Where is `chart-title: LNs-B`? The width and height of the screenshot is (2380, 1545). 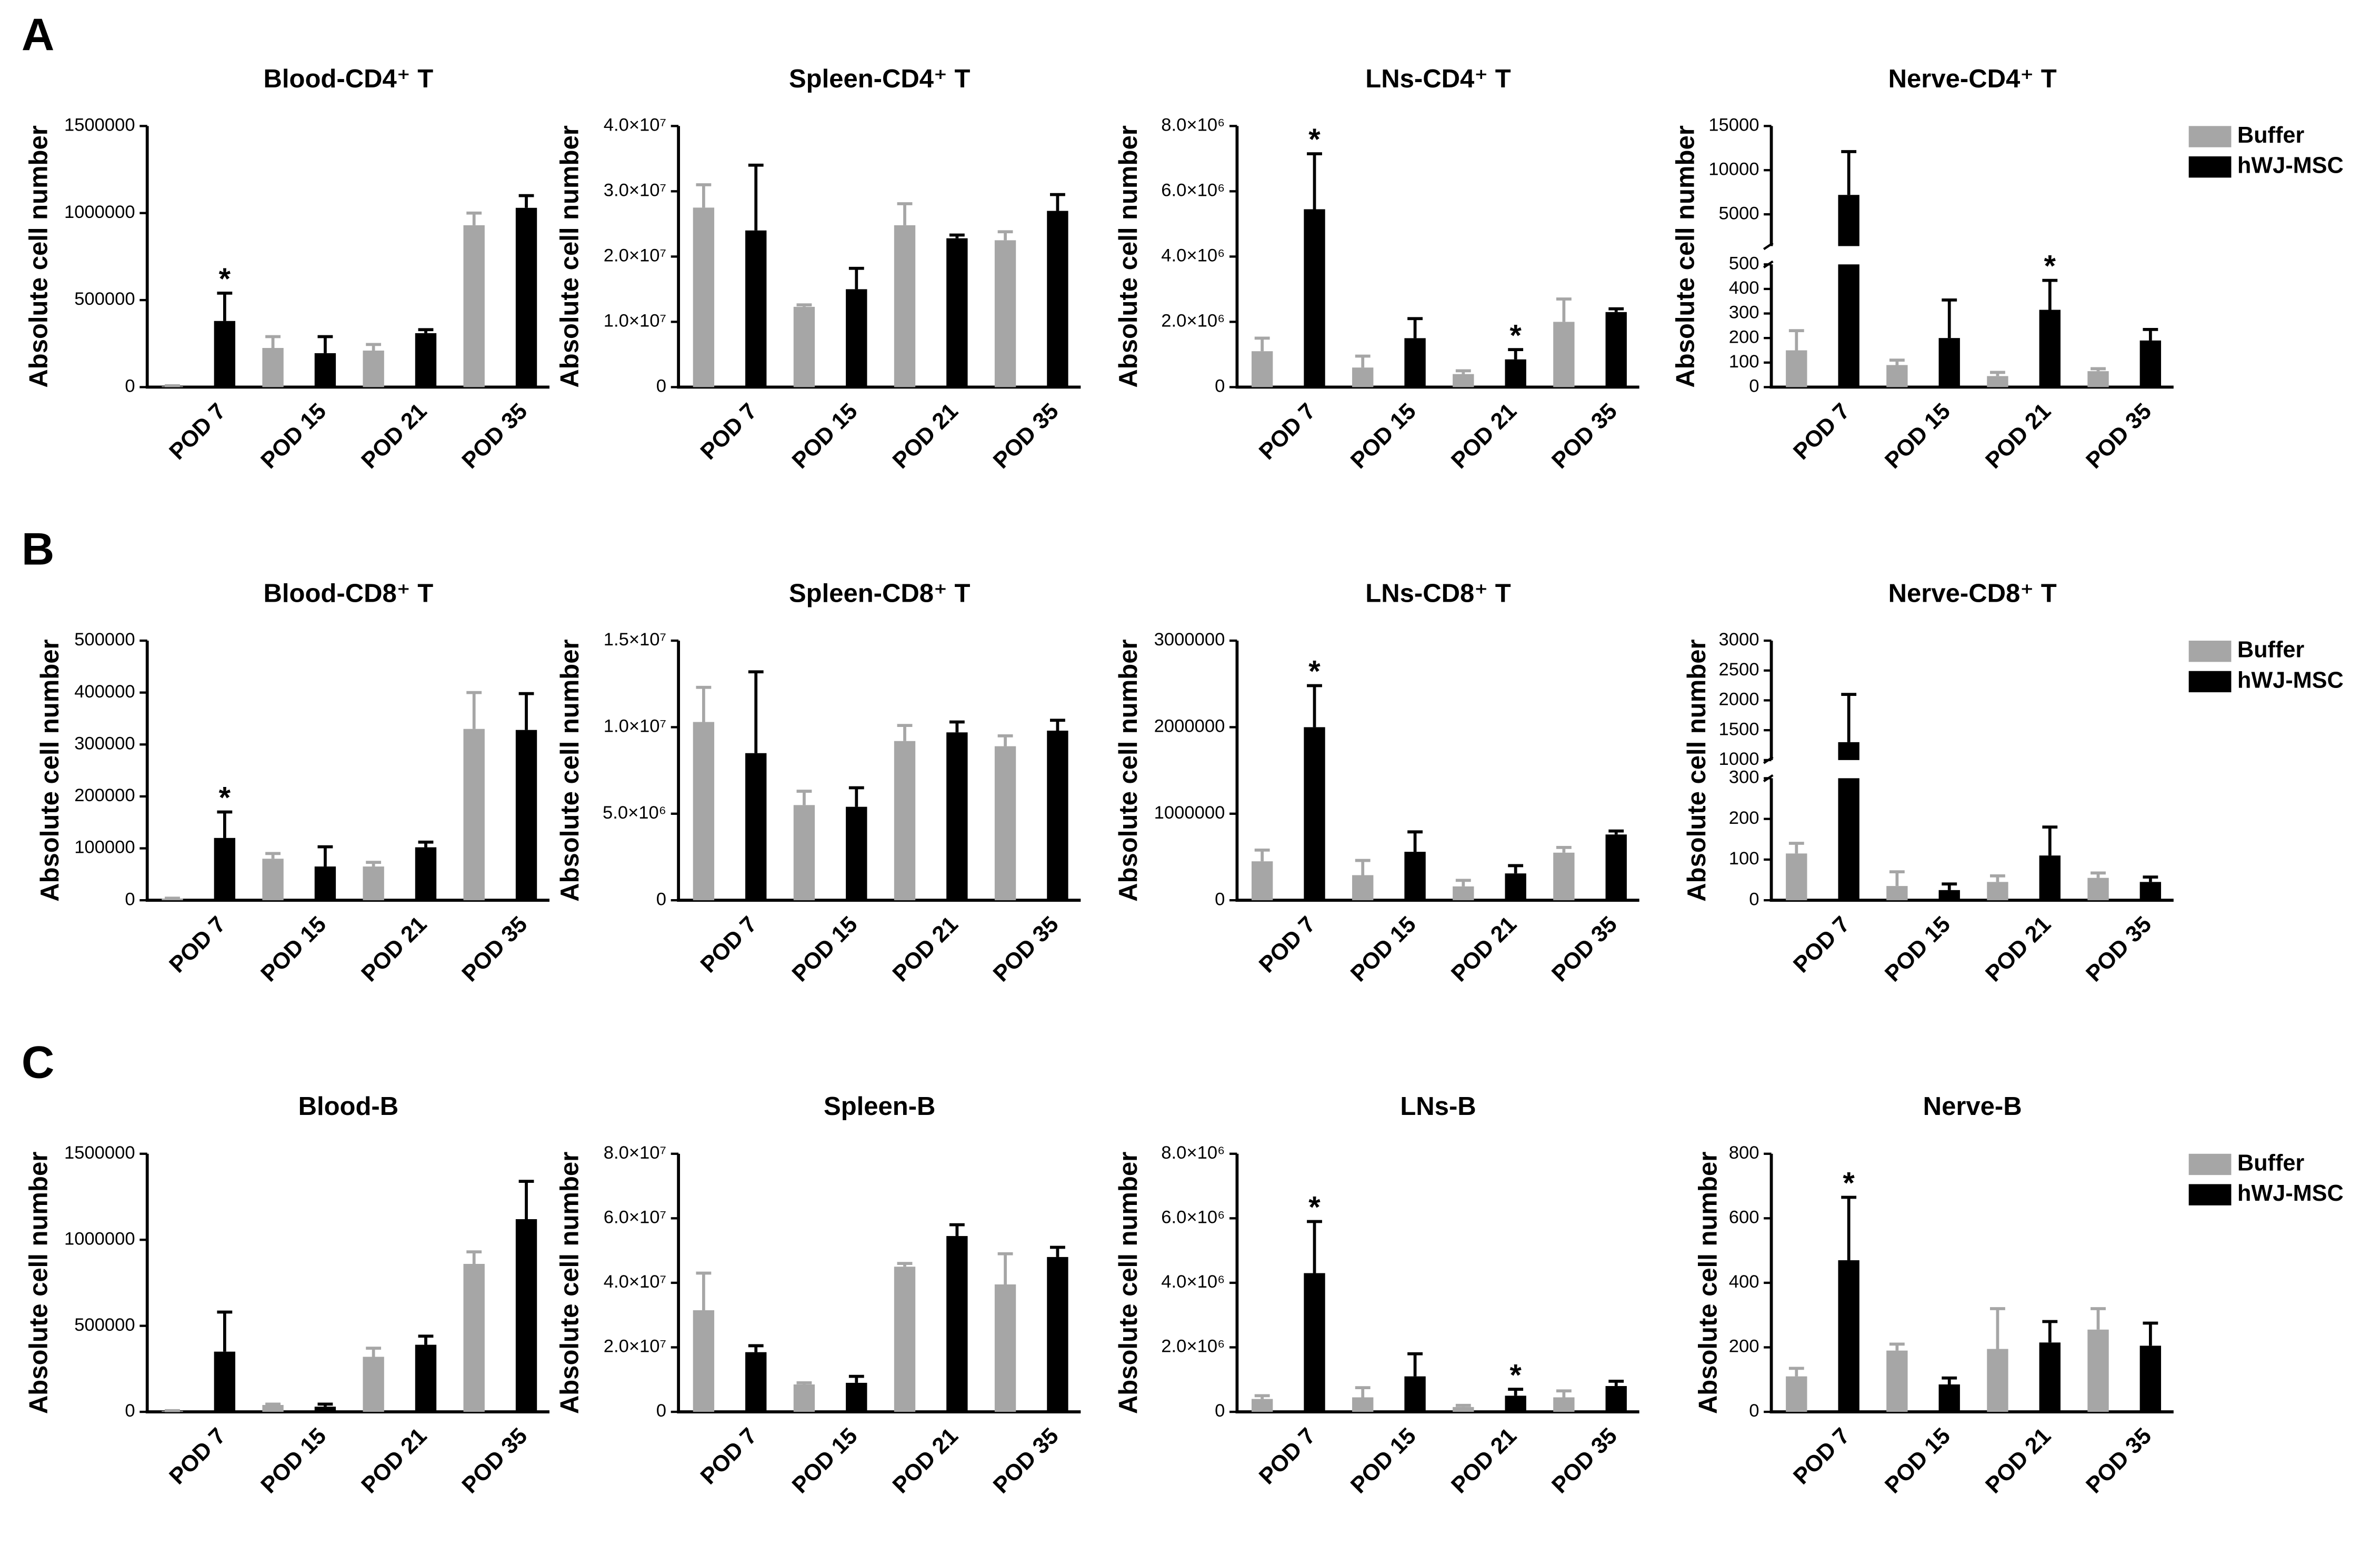
chart-title: LNs-B is located at coordinates (1438, 1106).